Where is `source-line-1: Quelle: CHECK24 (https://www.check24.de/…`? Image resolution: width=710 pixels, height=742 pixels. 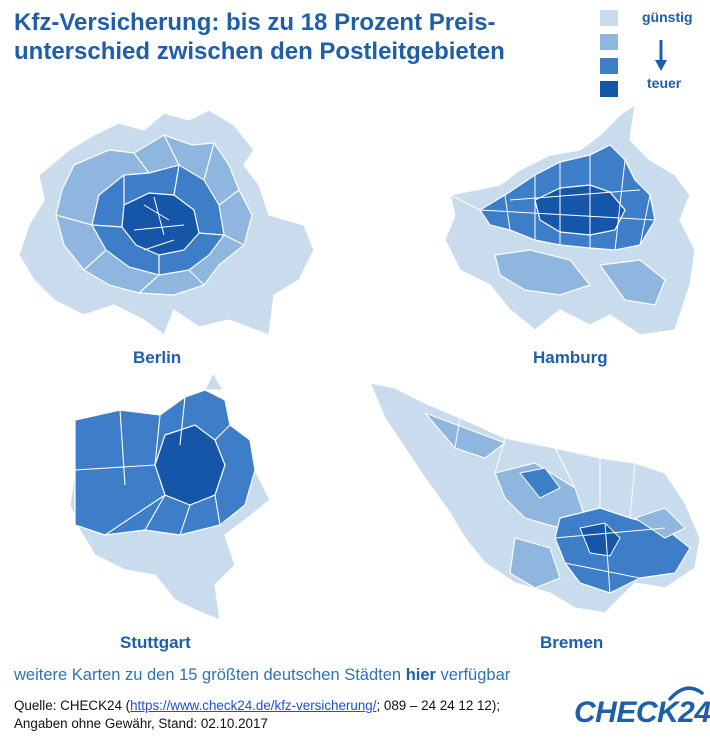
source-line-1: Quelle: CHECK24 (https://www.check24.de/… is located at coordinates (257, 706).